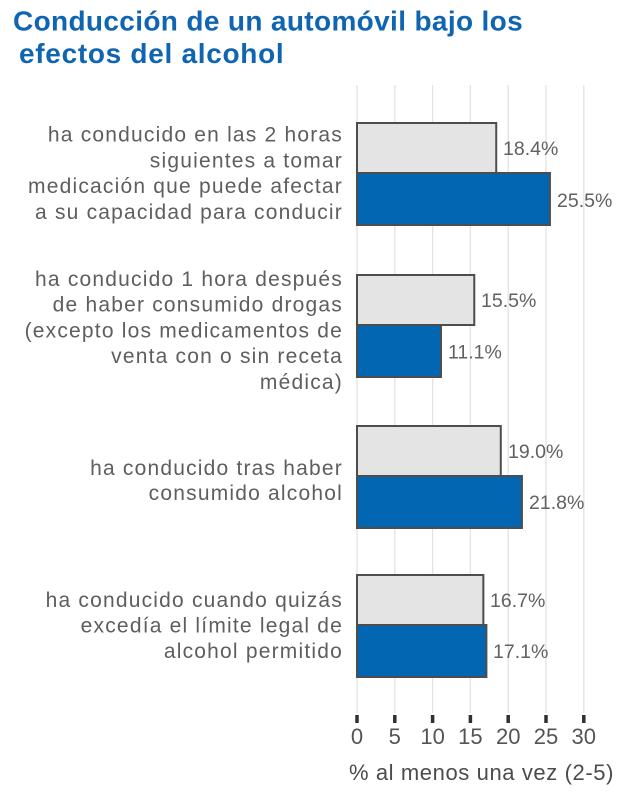  Describe the element at coordinates (520, 652) in the screenshot. I see `svg-text: 17.1%` at that location.